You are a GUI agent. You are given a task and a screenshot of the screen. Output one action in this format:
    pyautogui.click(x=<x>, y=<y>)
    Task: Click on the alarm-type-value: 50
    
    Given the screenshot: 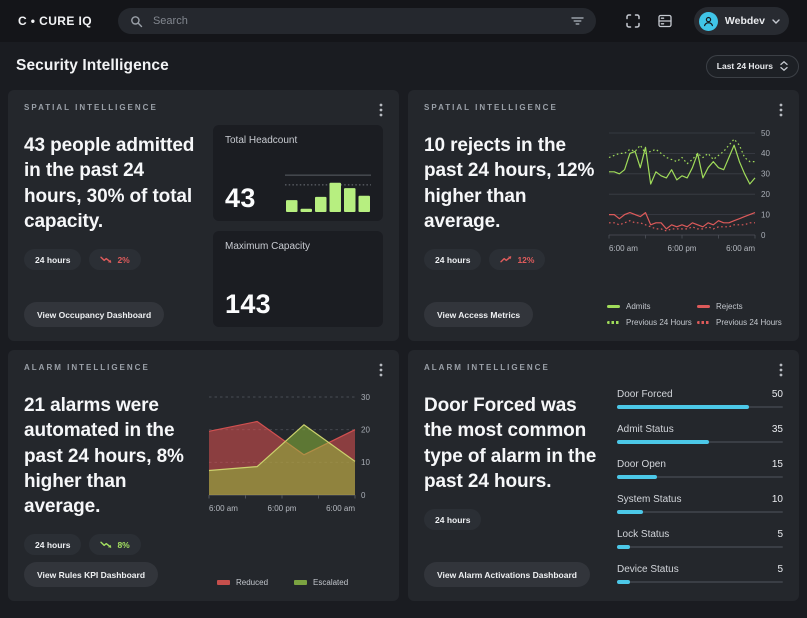 What is the action you would take?
    pyautogui.click(x=777, y=394)
    